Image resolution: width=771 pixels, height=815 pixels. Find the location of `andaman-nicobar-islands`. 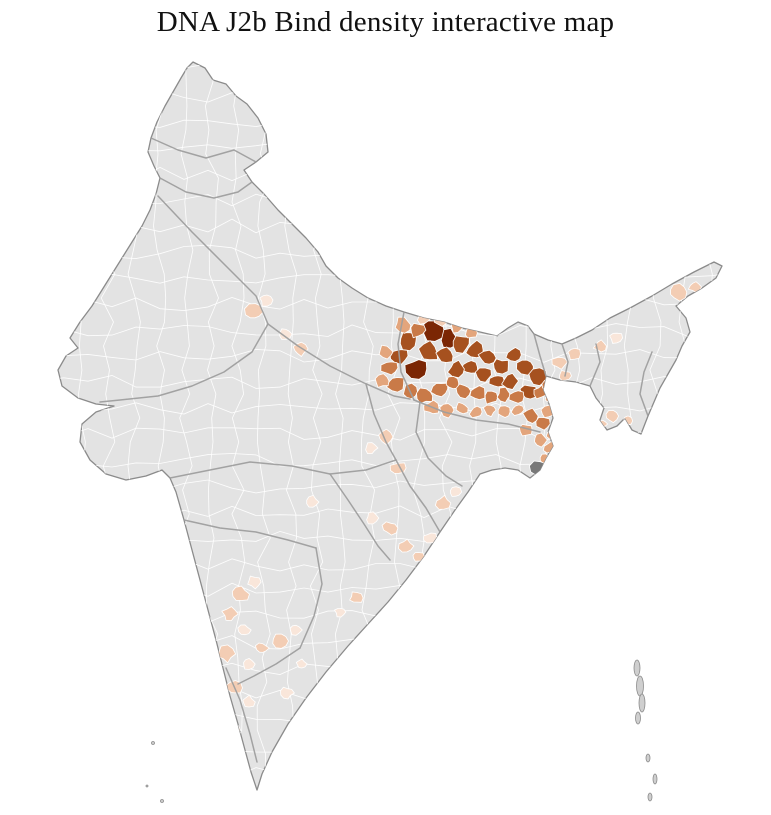

andaman-nicobar-islands is located at coordinates (645, 730).